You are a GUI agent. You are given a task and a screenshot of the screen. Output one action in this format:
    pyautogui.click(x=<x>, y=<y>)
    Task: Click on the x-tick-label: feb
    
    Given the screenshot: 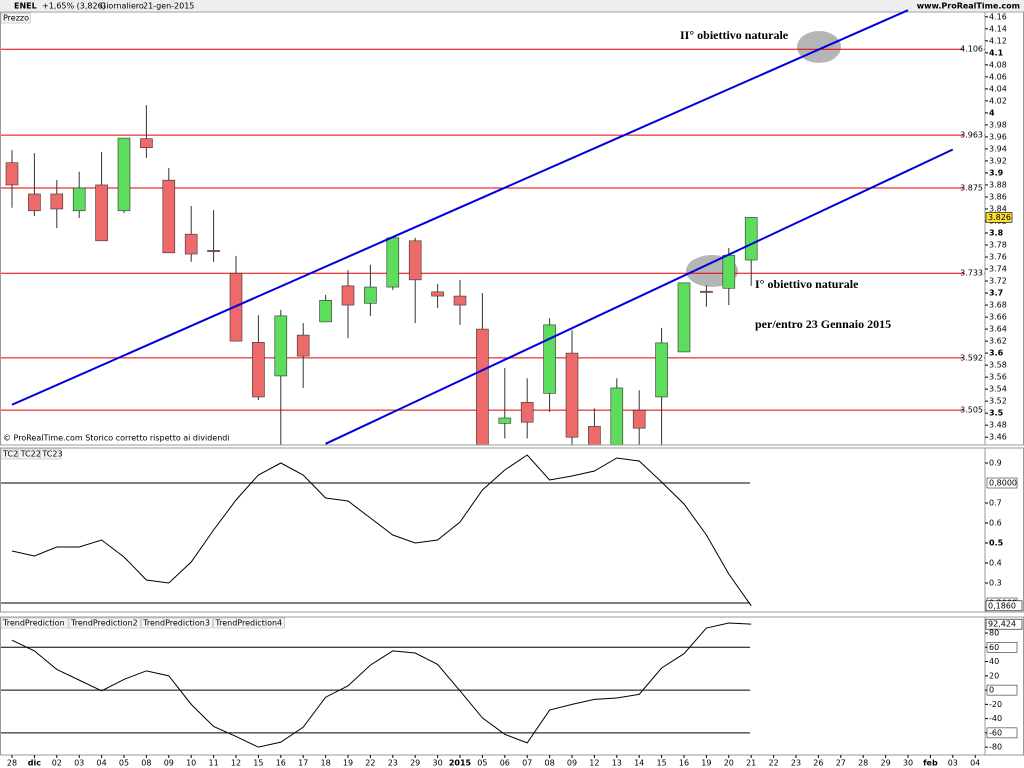 What is the action you would take?
    pyautogui.click(x=930, y=763)
    